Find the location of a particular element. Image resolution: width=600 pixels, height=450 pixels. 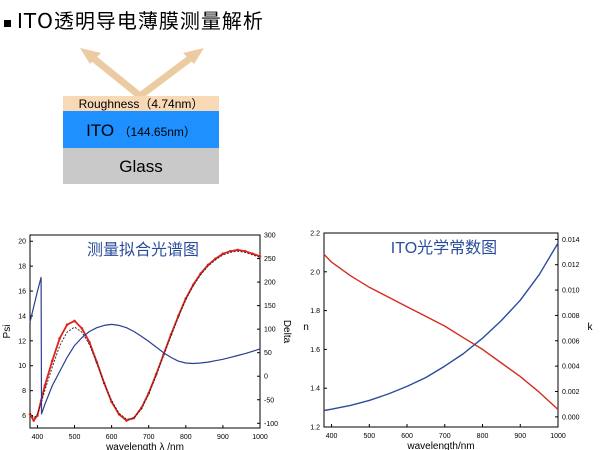

page-title: ITO透明导电薄膜测量解析 is located at coordinates (134, 19).